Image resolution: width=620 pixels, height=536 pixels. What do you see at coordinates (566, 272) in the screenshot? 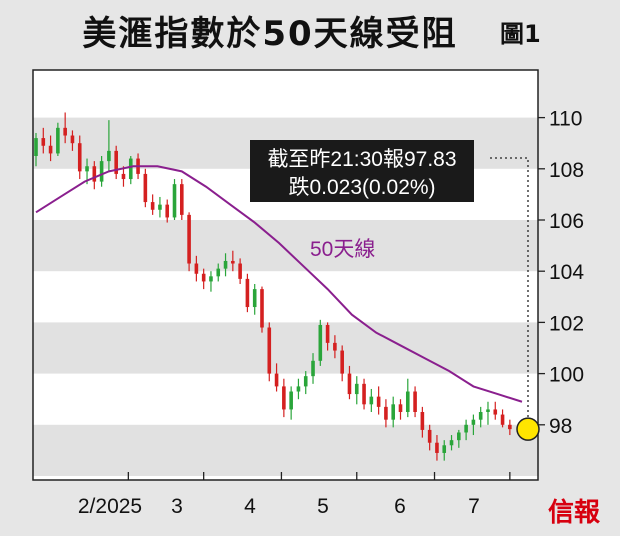
I see `y-tick-label: 104` at bounding box center [566, 272].